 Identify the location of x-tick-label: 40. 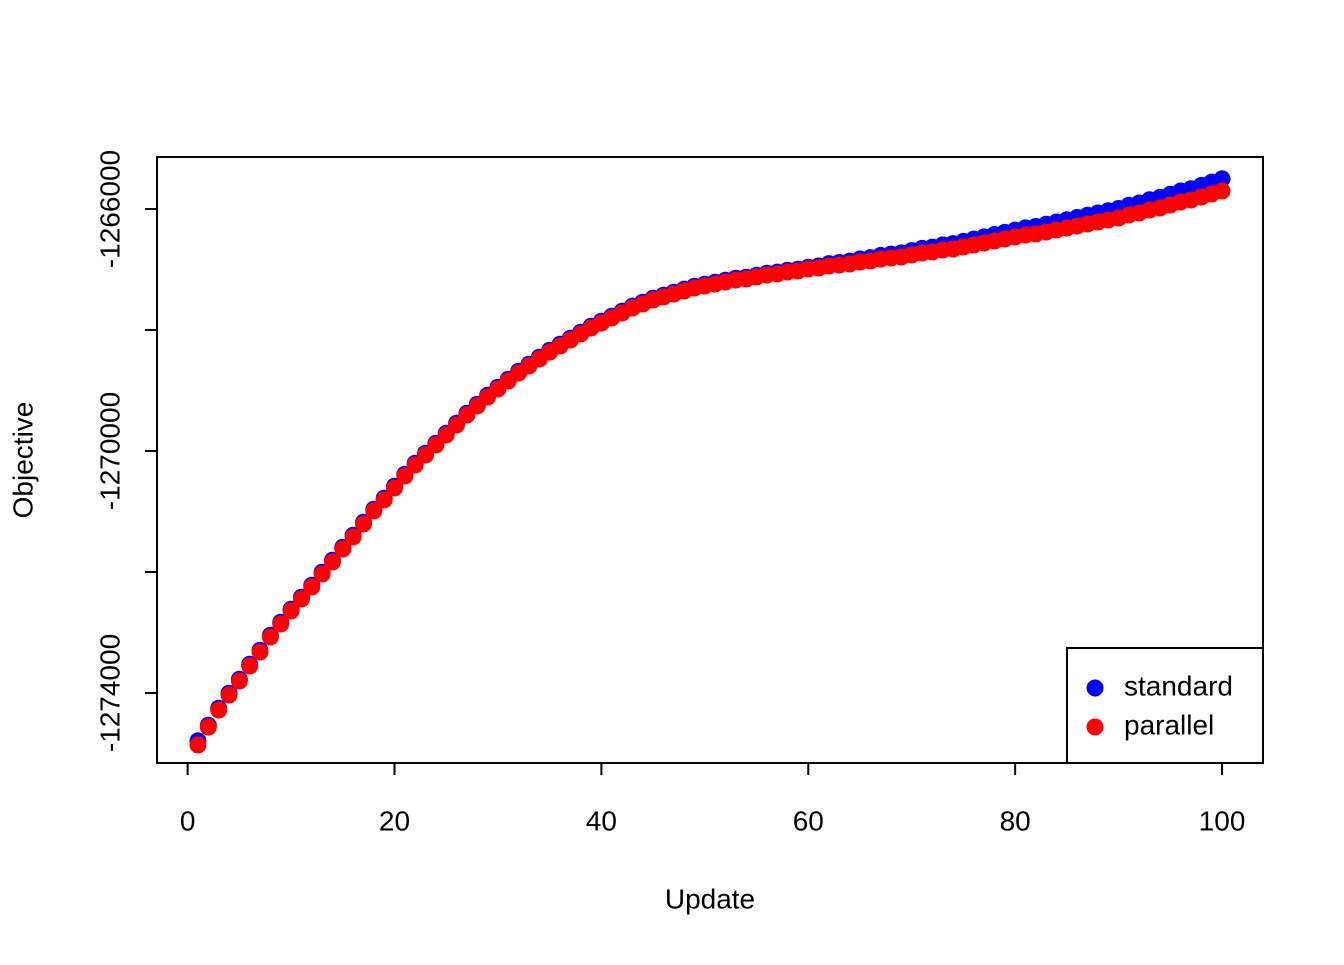
(601, 820).